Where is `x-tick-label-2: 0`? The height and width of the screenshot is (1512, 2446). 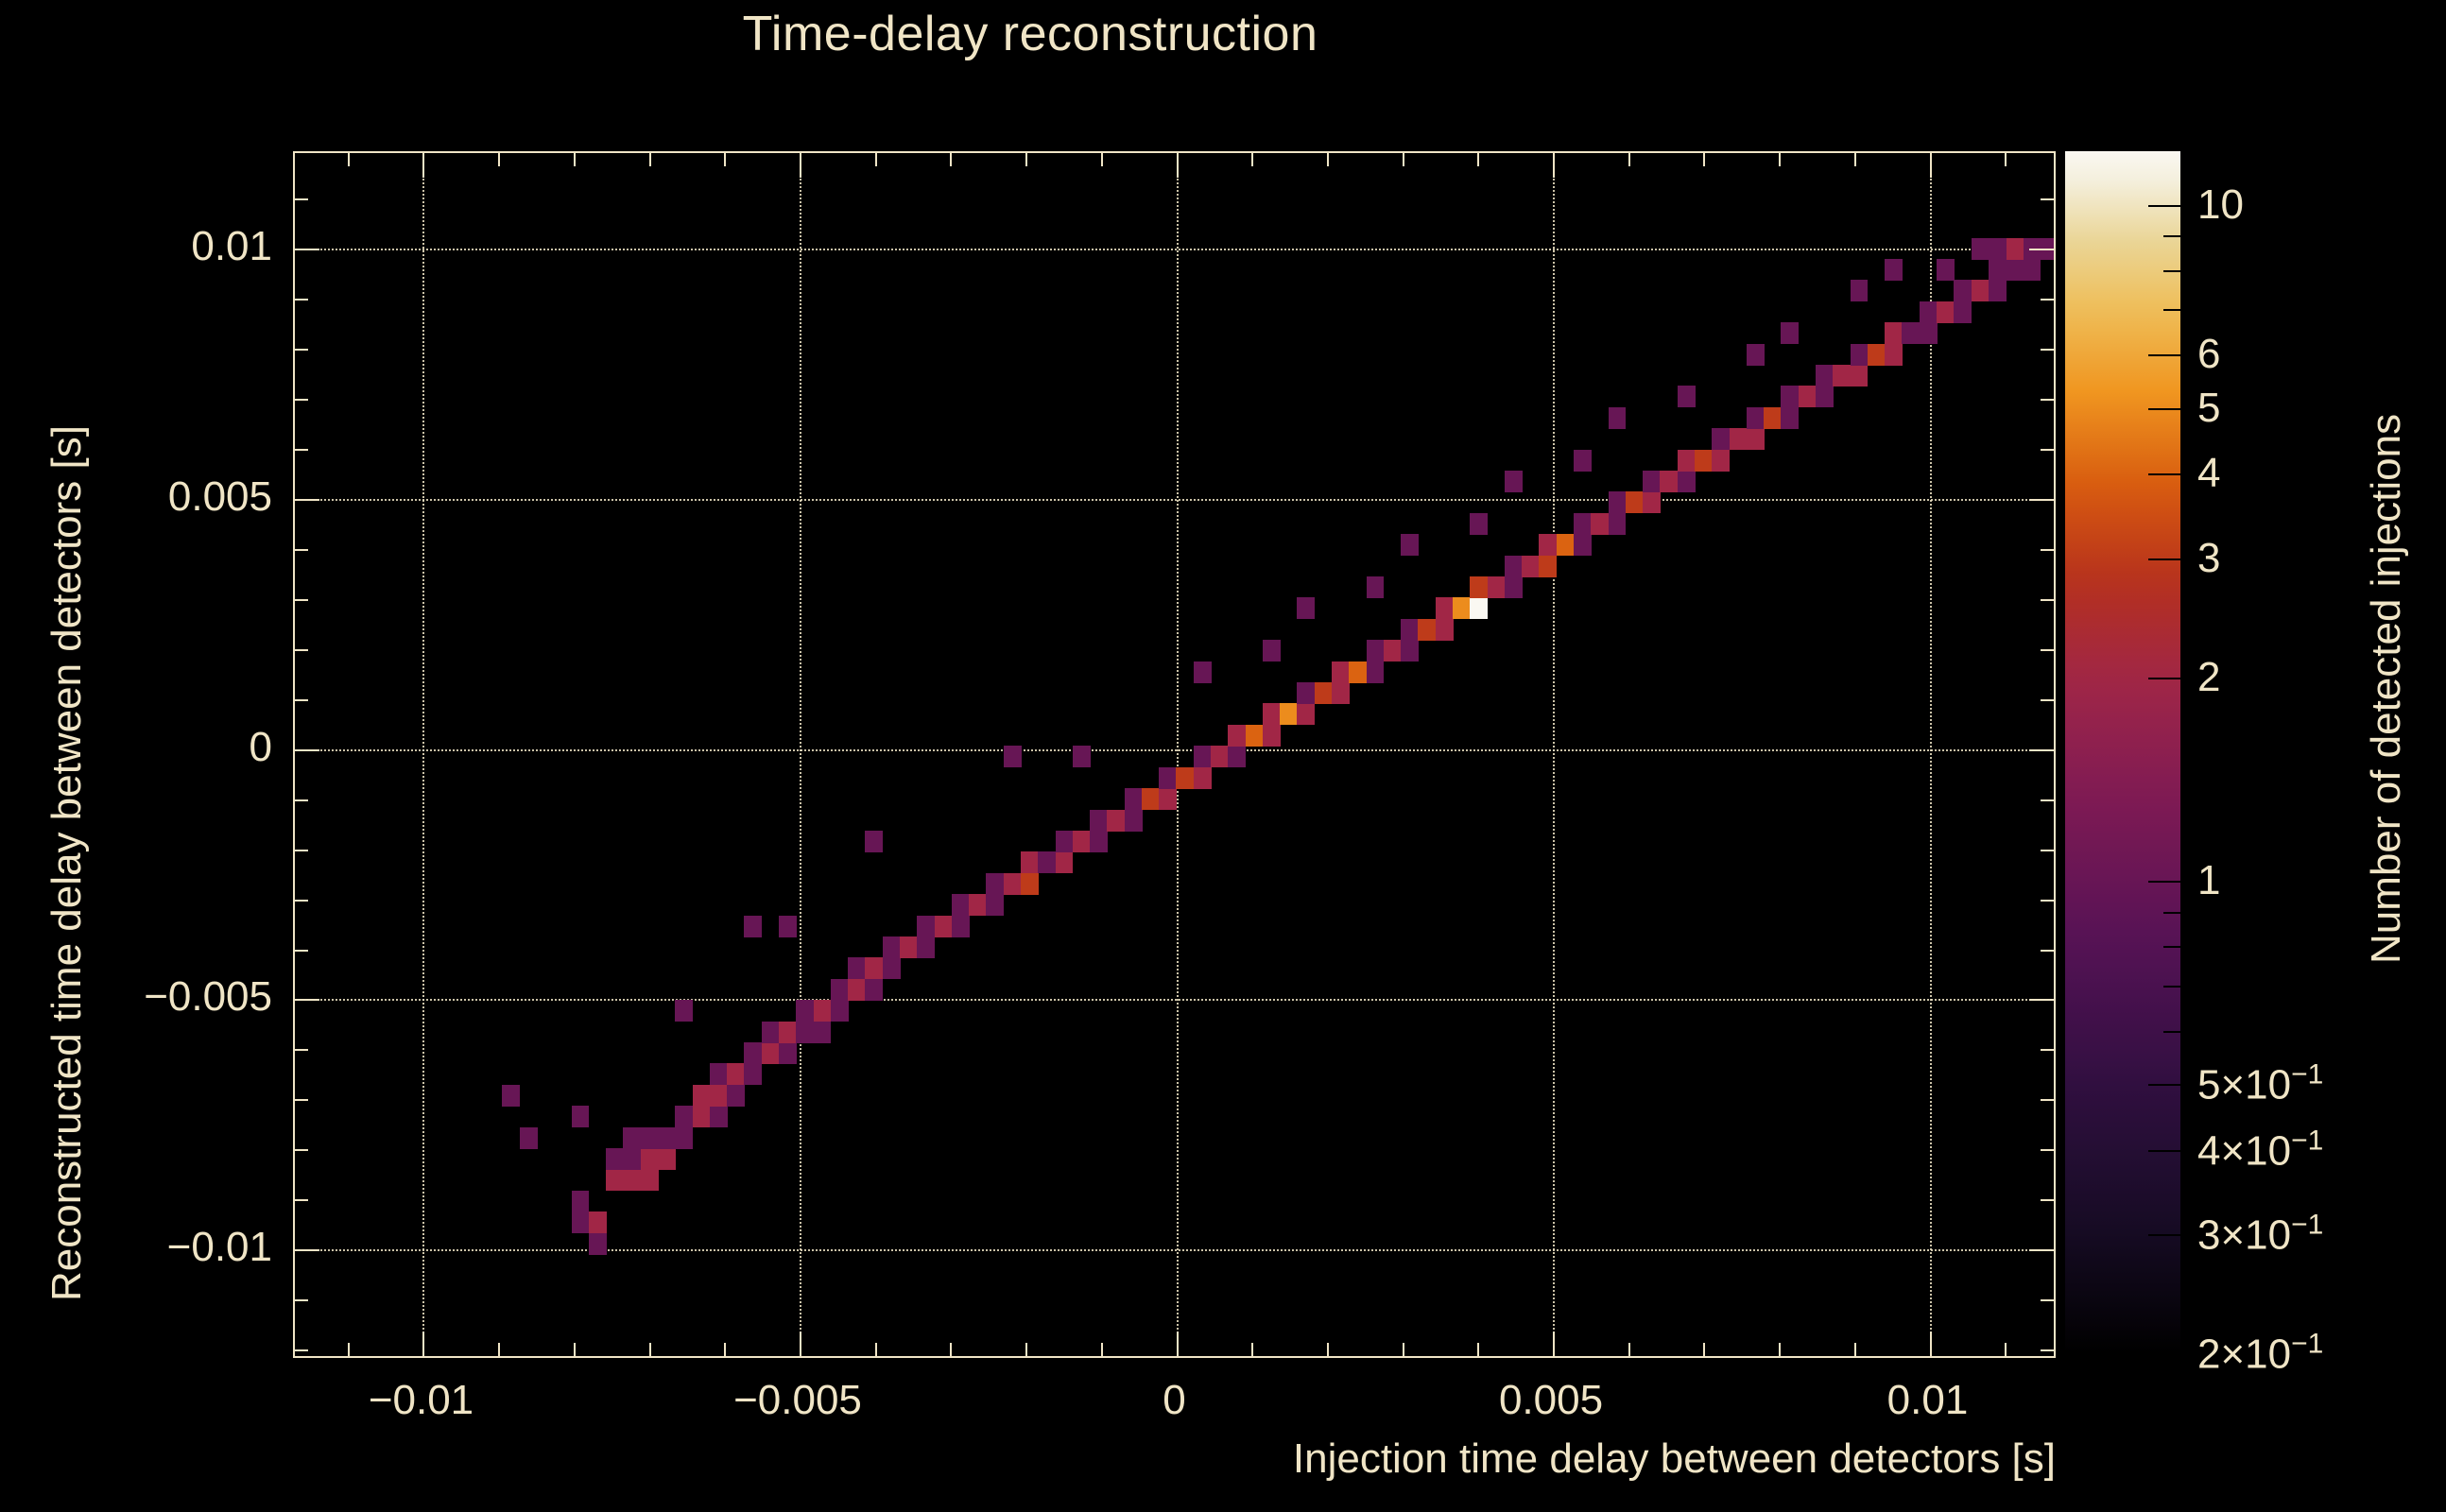
x-tick-label-2: 0 is located at coordinates (1174, 1400).